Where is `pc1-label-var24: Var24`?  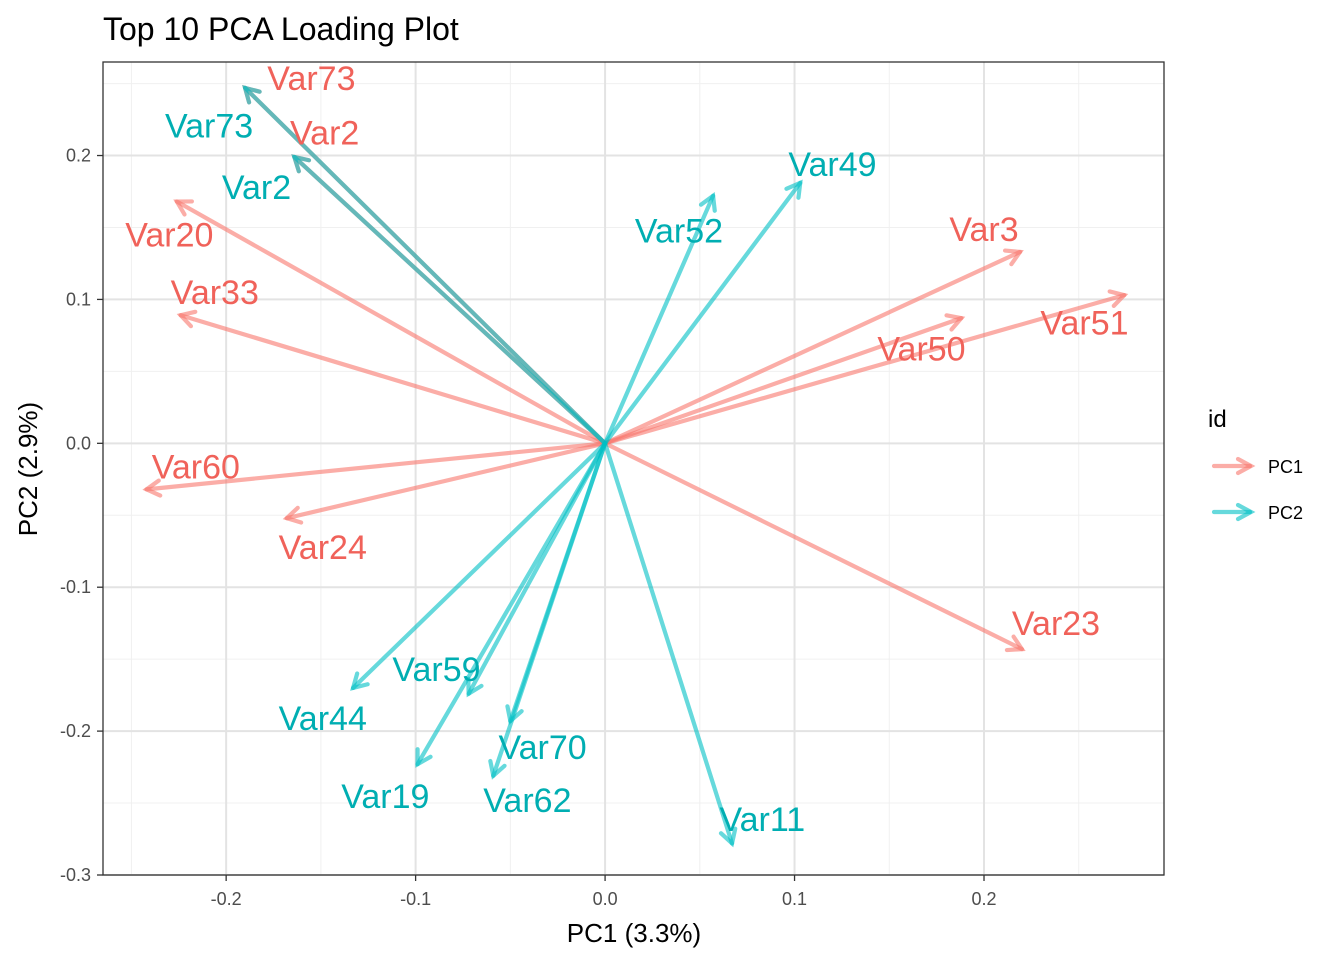 pc1-label-var24: Var24 is located at coordinates (323, 548).